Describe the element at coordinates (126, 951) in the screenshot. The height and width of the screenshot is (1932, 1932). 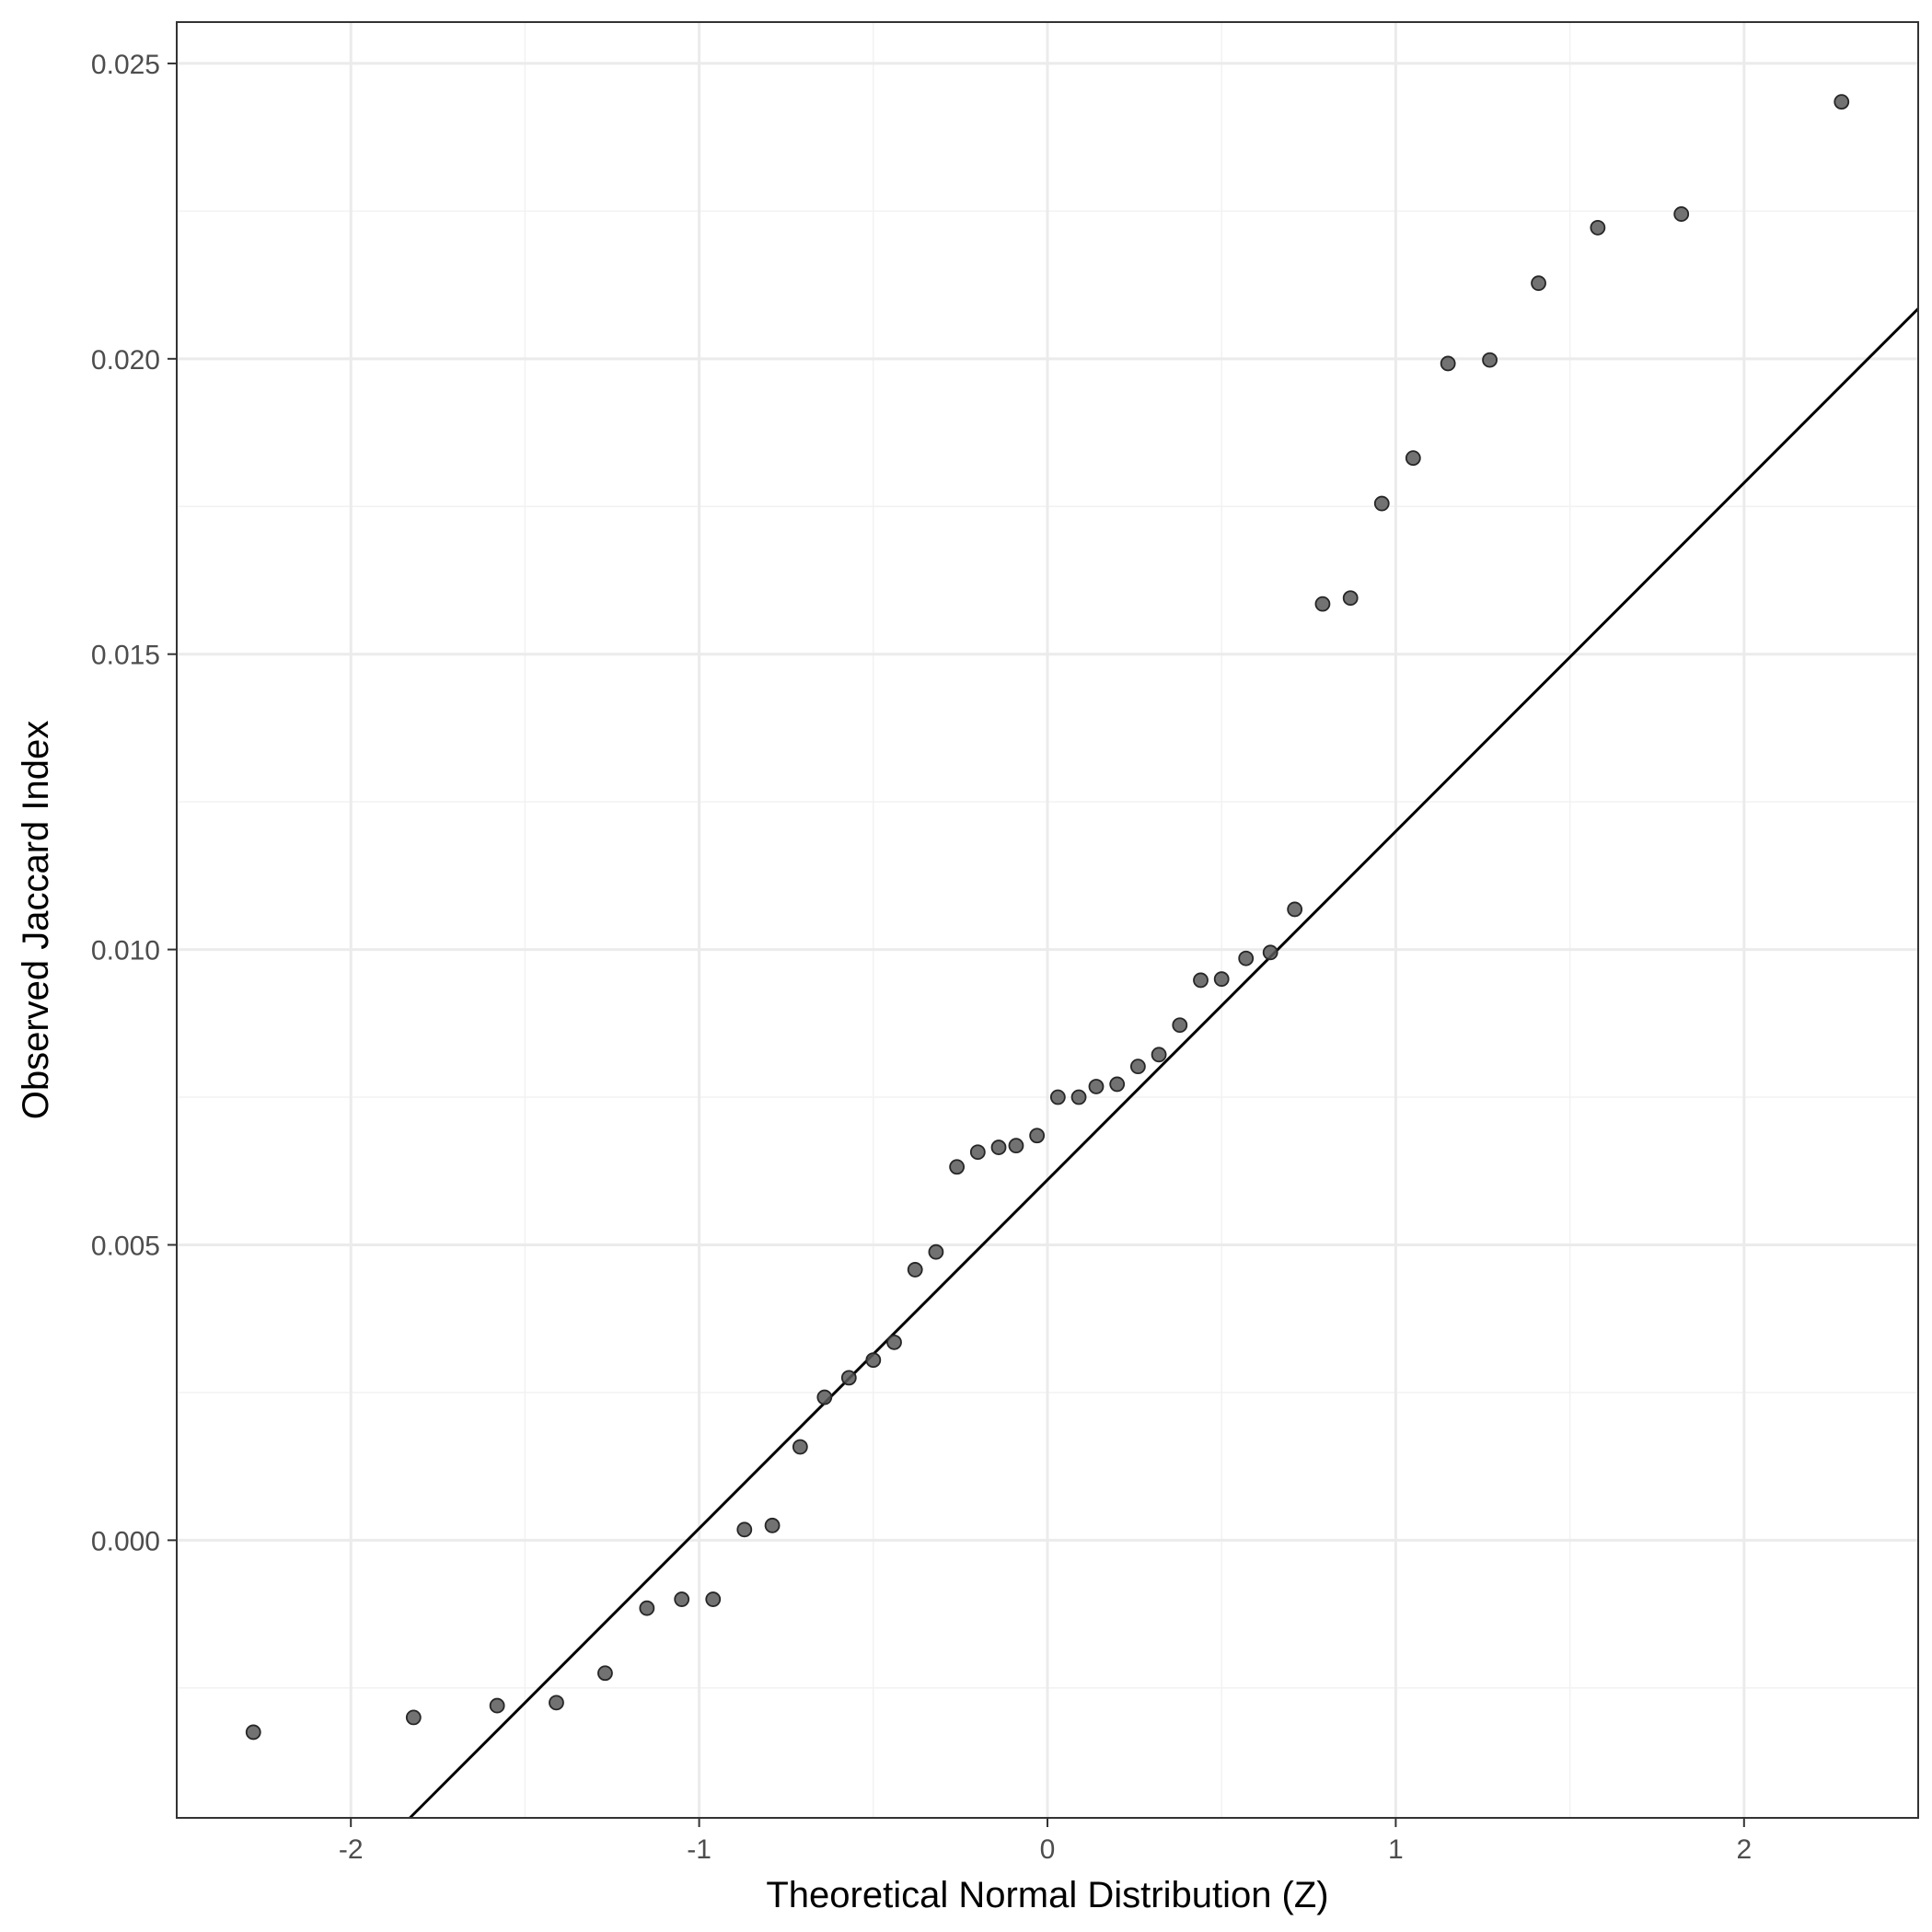
I see `y-tick-label: 0.010` at that location.